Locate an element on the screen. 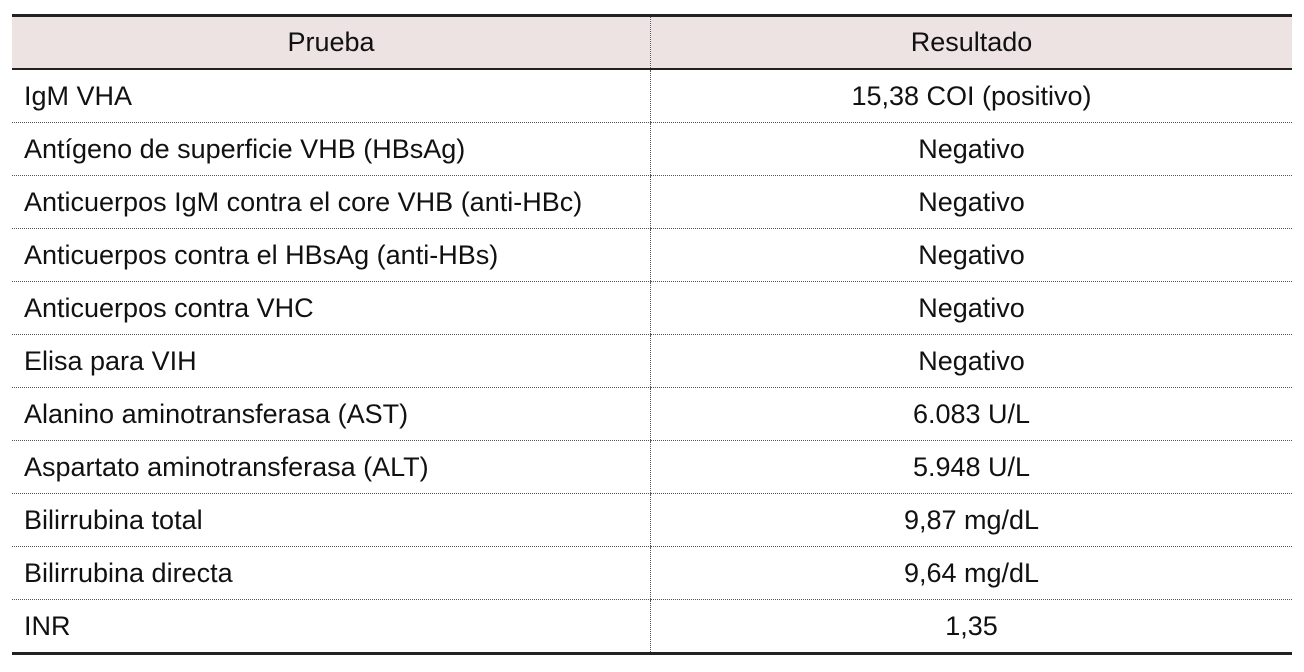 The width and height of the screenshot is (1304, 672). table-header: Prueba Resultado is located at coordinates (652, 42).